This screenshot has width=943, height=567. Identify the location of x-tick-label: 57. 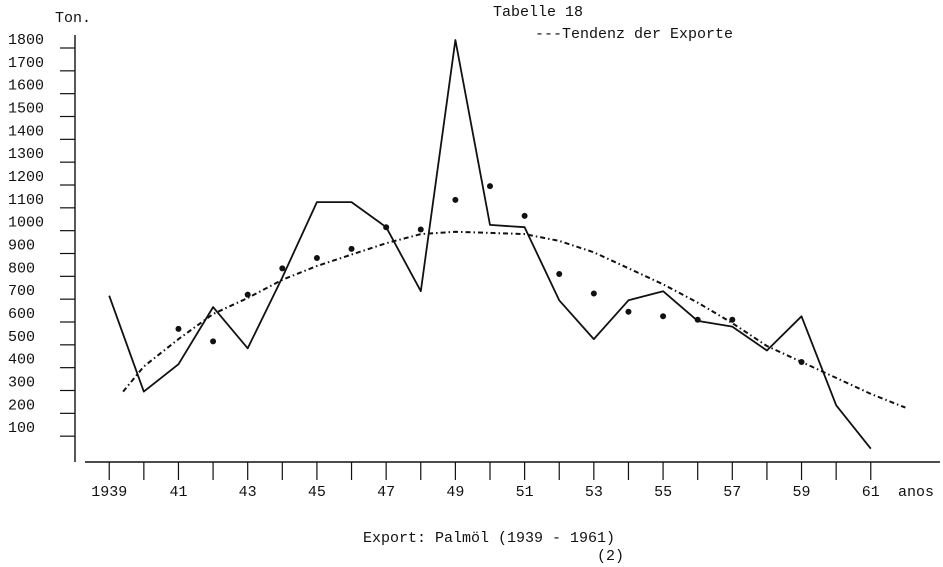
(732, 492).